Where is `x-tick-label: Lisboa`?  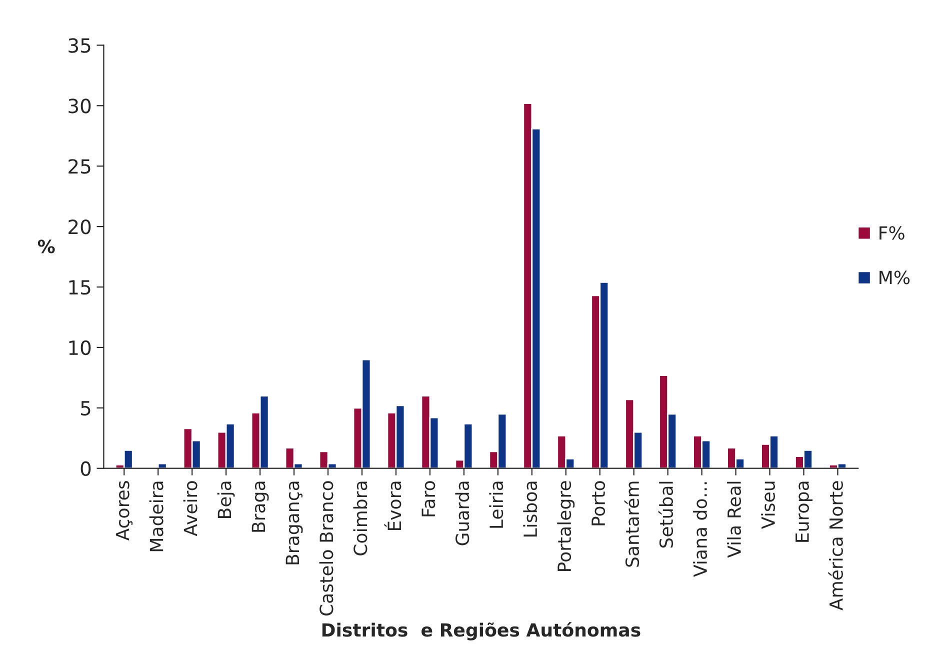
x-tick-label: Lisboa is located at coordinates (530, 509).